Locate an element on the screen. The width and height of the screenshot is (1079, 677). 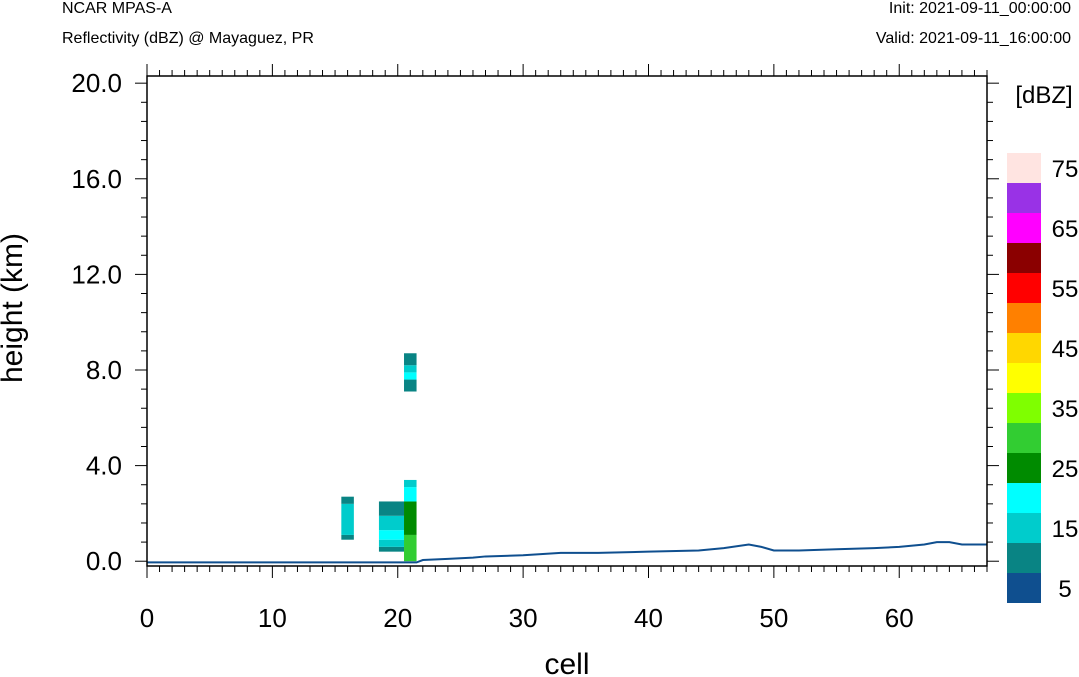
x-tick-label: 20 is located at coordinates (397, 618).